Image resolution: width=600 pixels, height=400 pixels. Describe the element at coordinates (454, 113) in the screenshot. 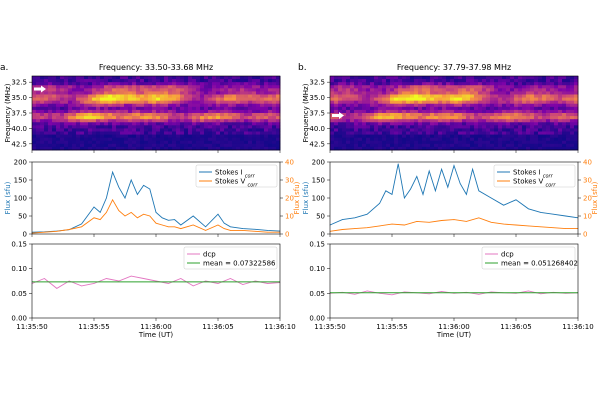

I see `spectrogram` at that location.